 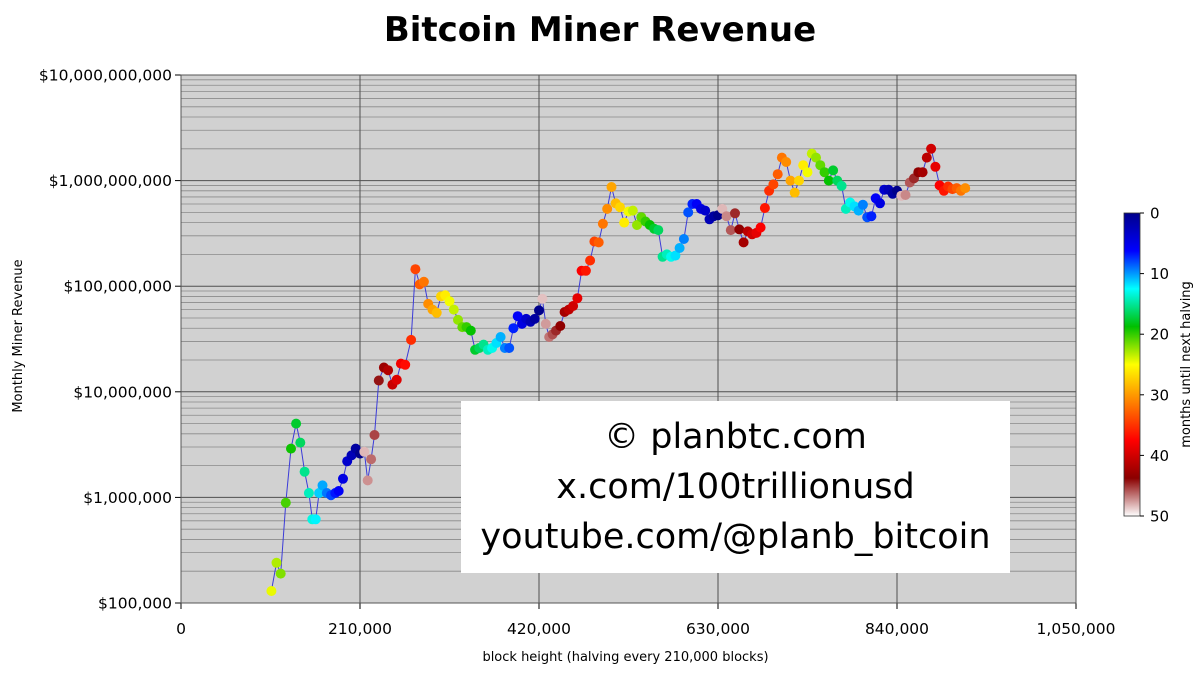 I want to click on x-tick-label: 420,000, so click(x=539, y=629).